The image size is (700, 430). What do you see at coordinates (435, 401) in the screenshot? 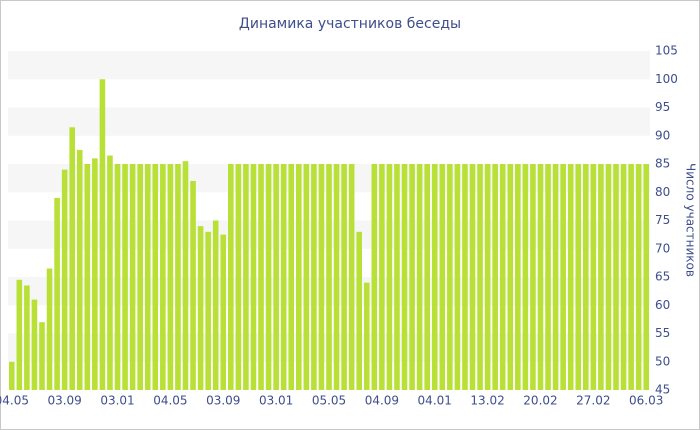
I see `x-tick-label: 04.01` at bounding box center [435, 401].